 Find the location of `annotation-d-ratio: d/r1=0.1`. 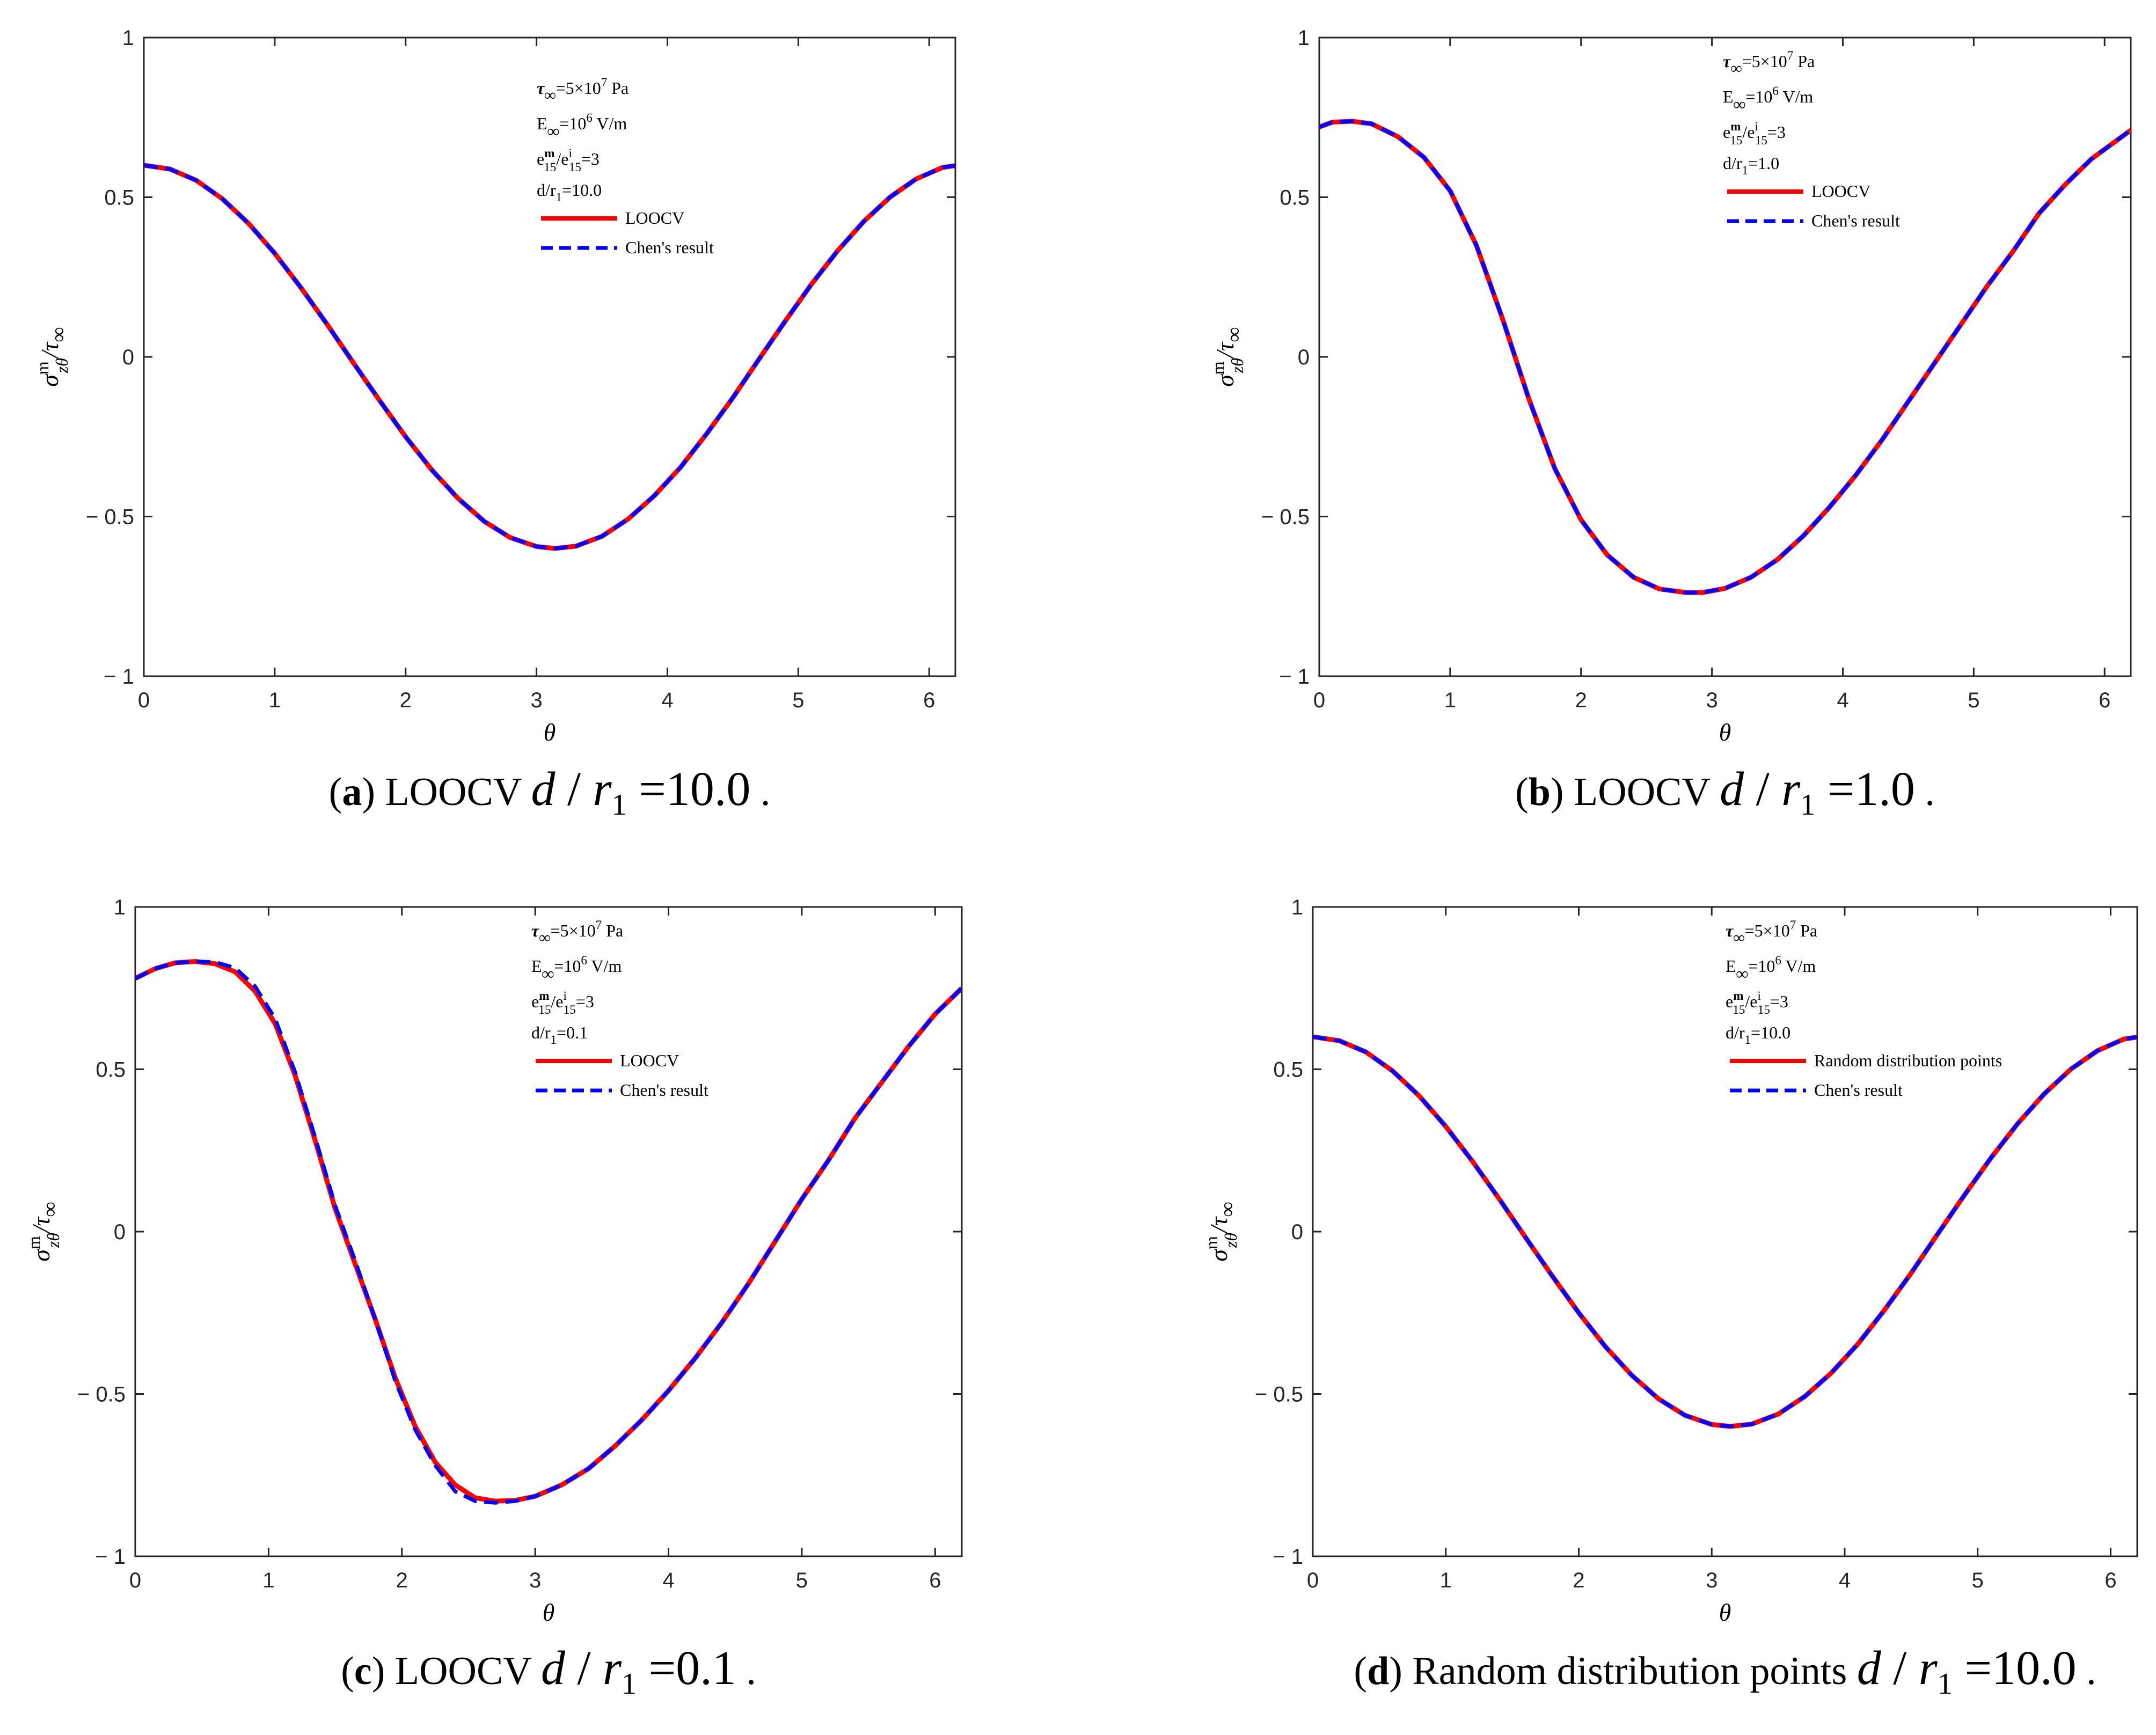

annotation-d-ratio: d/r1=0.1 is located at coordinates (560, 1034).